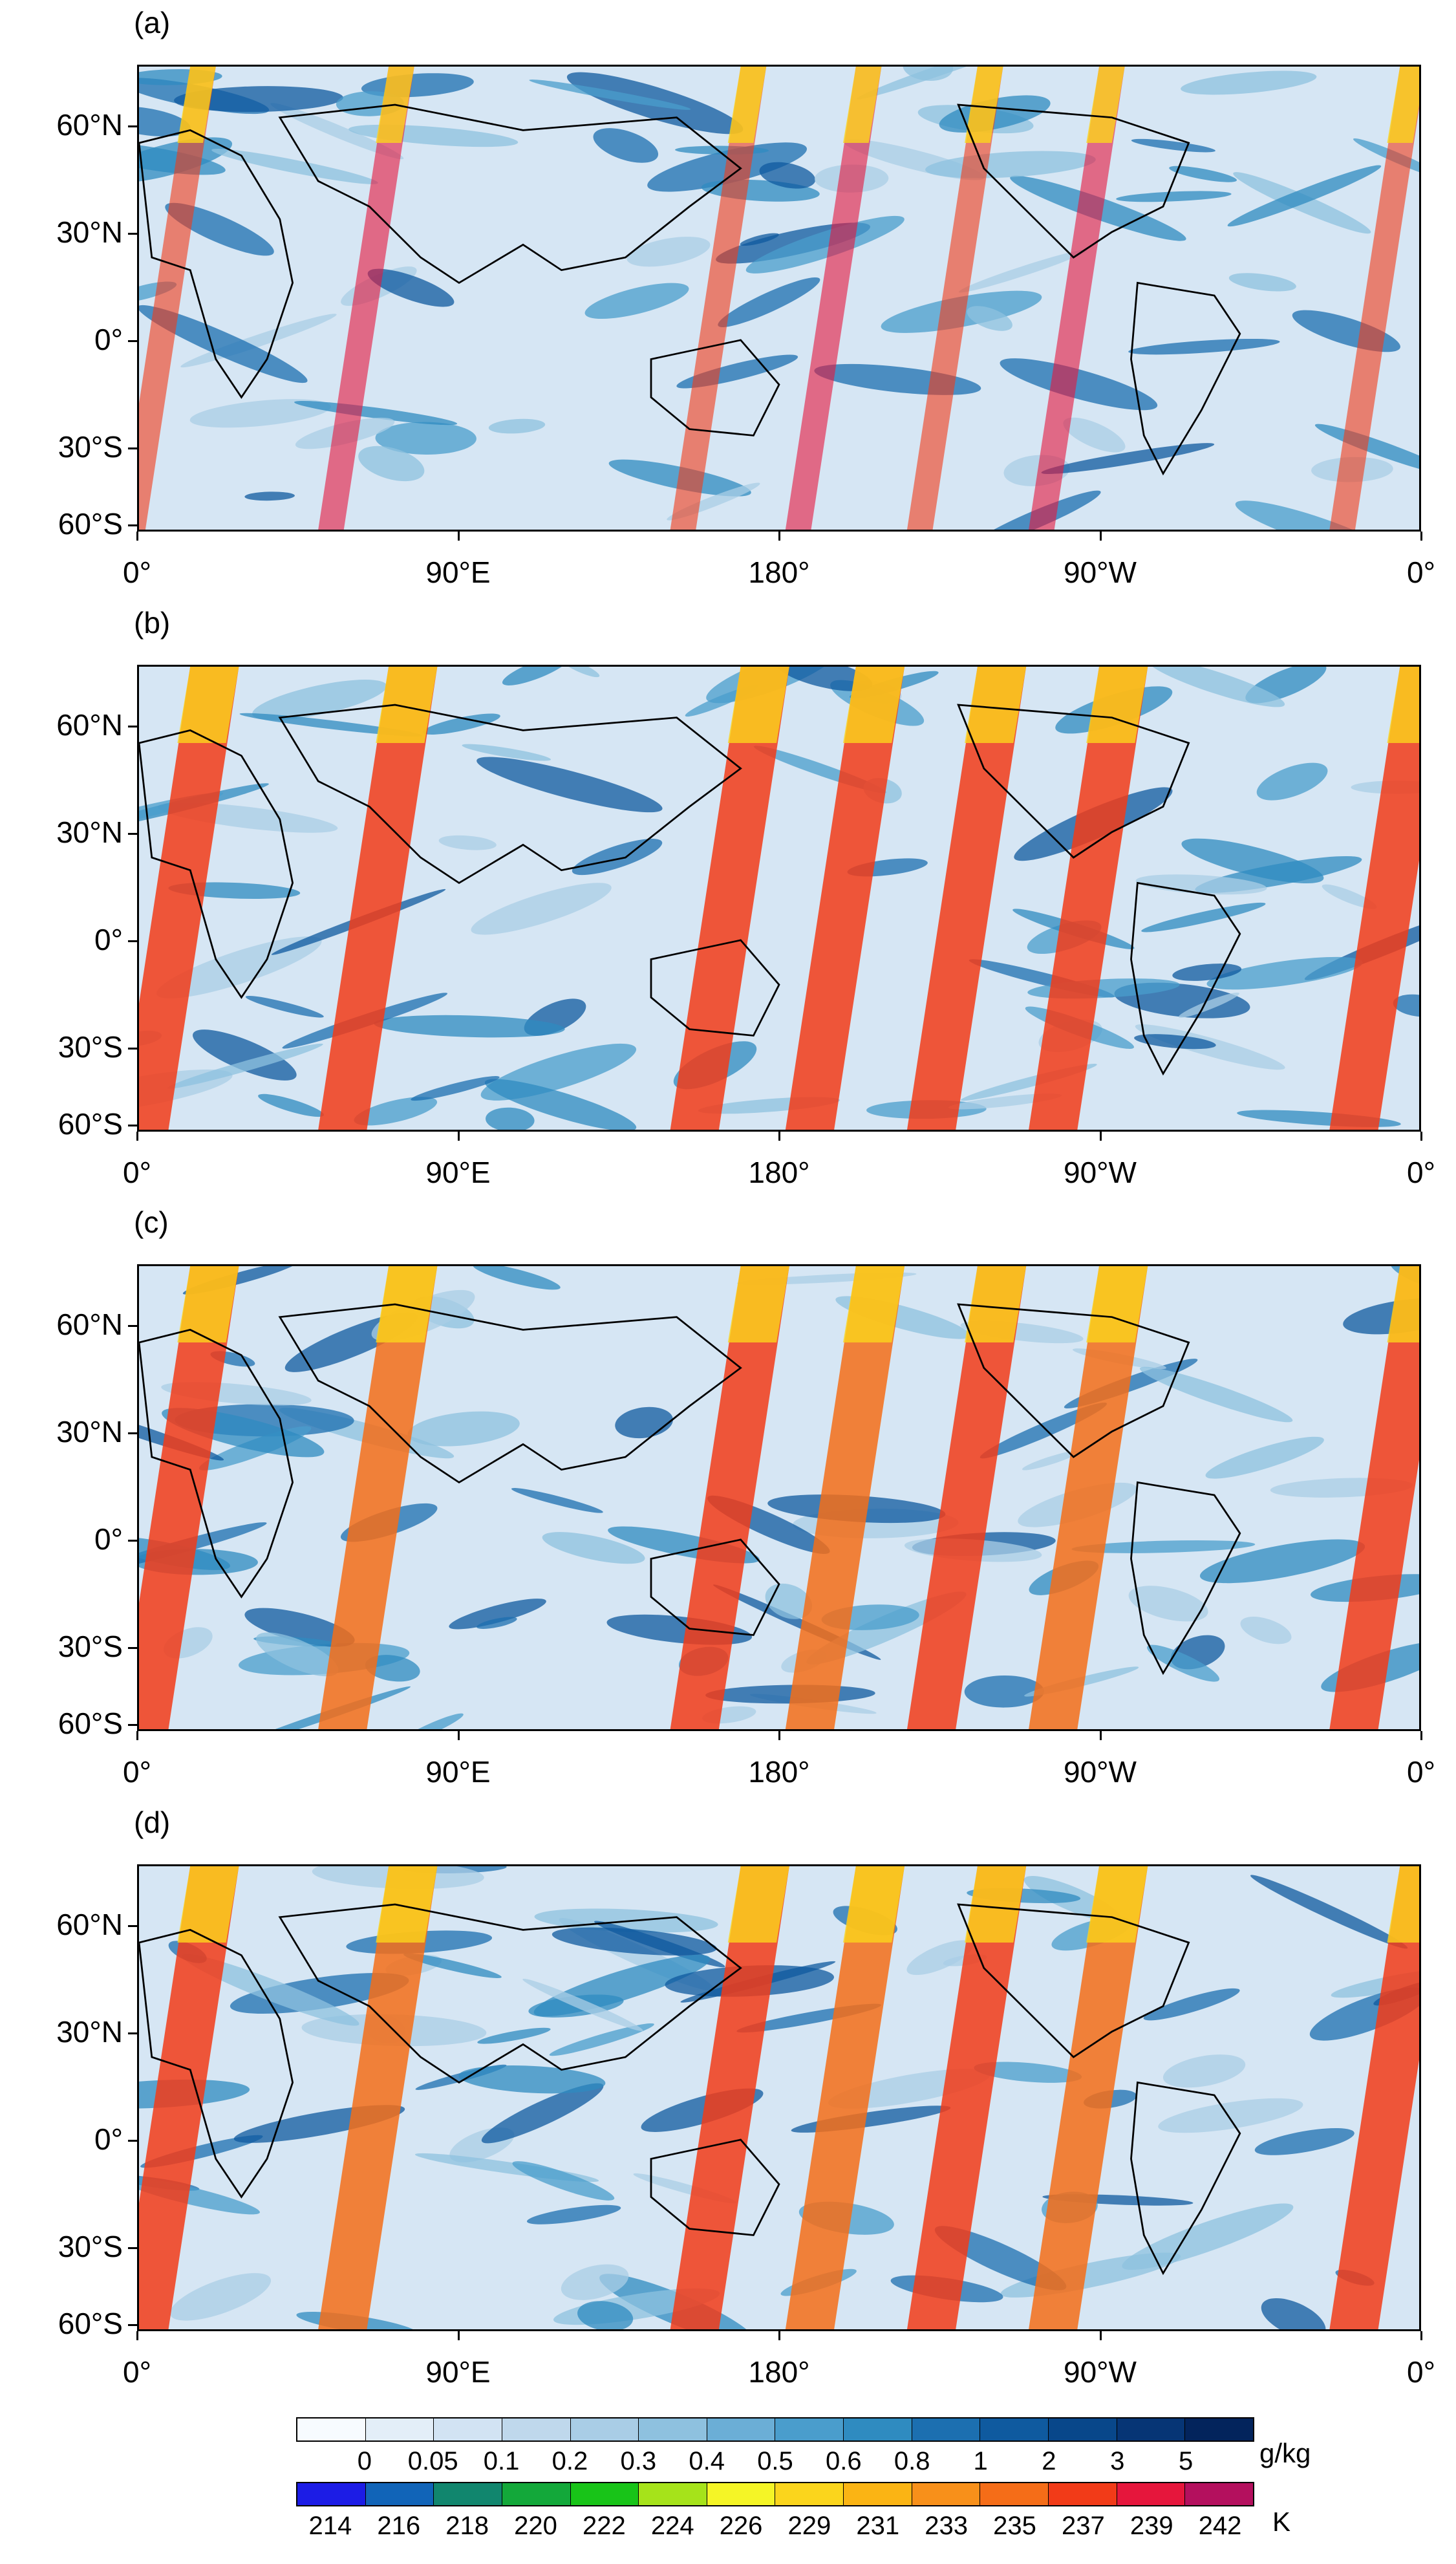 This screenshot has height=2564, width=1456. I want to click on colorbar-tick-label: 0.05, so click(432, 2461).